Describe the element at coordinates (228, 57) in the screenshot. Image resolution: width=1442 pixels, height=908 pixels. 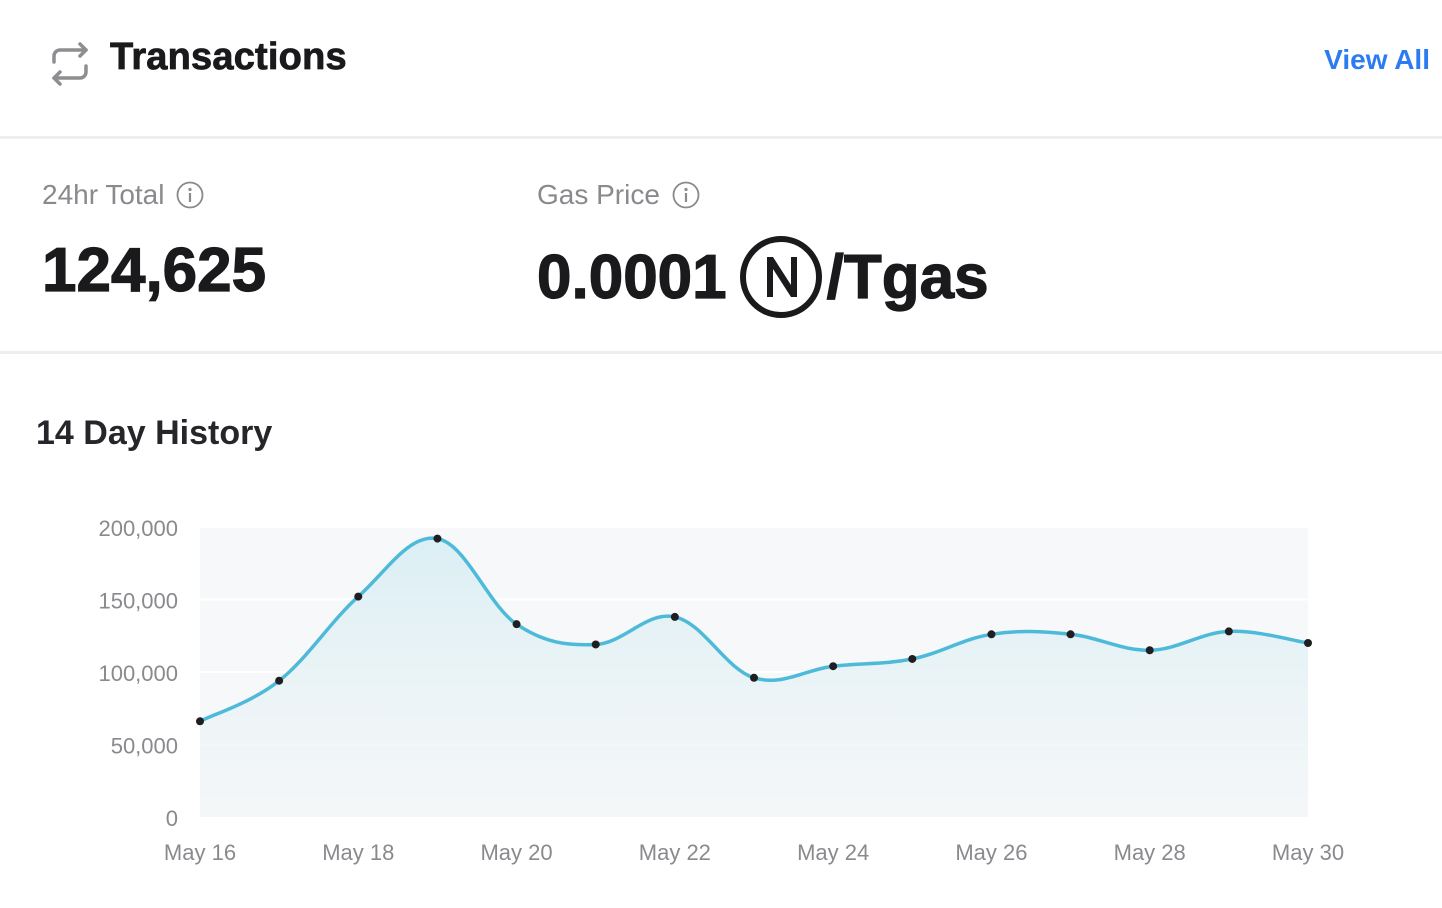
I see `page-title: Transactions` at that location.